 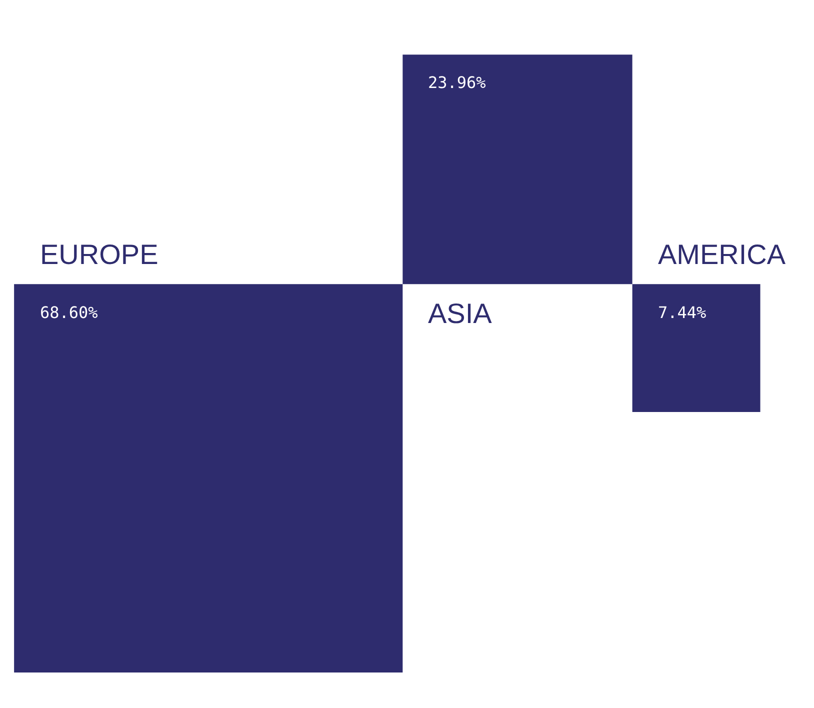 I want to click on data-label: 23.96%, so click(x=457, y=82).